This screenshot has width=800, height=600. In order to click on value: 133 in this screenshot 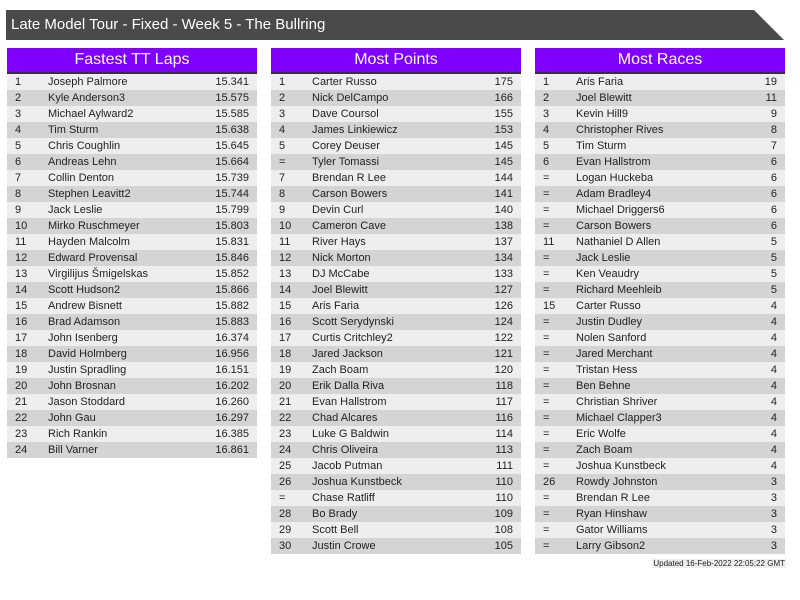, I will do `click(503, 274)`.